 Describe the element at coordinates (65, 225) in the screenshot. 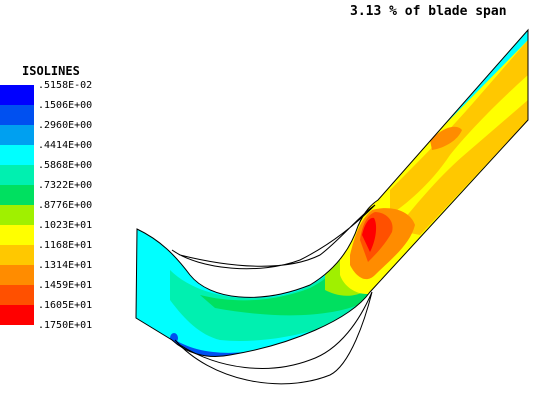

I see `legend-label: .1023E+01` at that location.